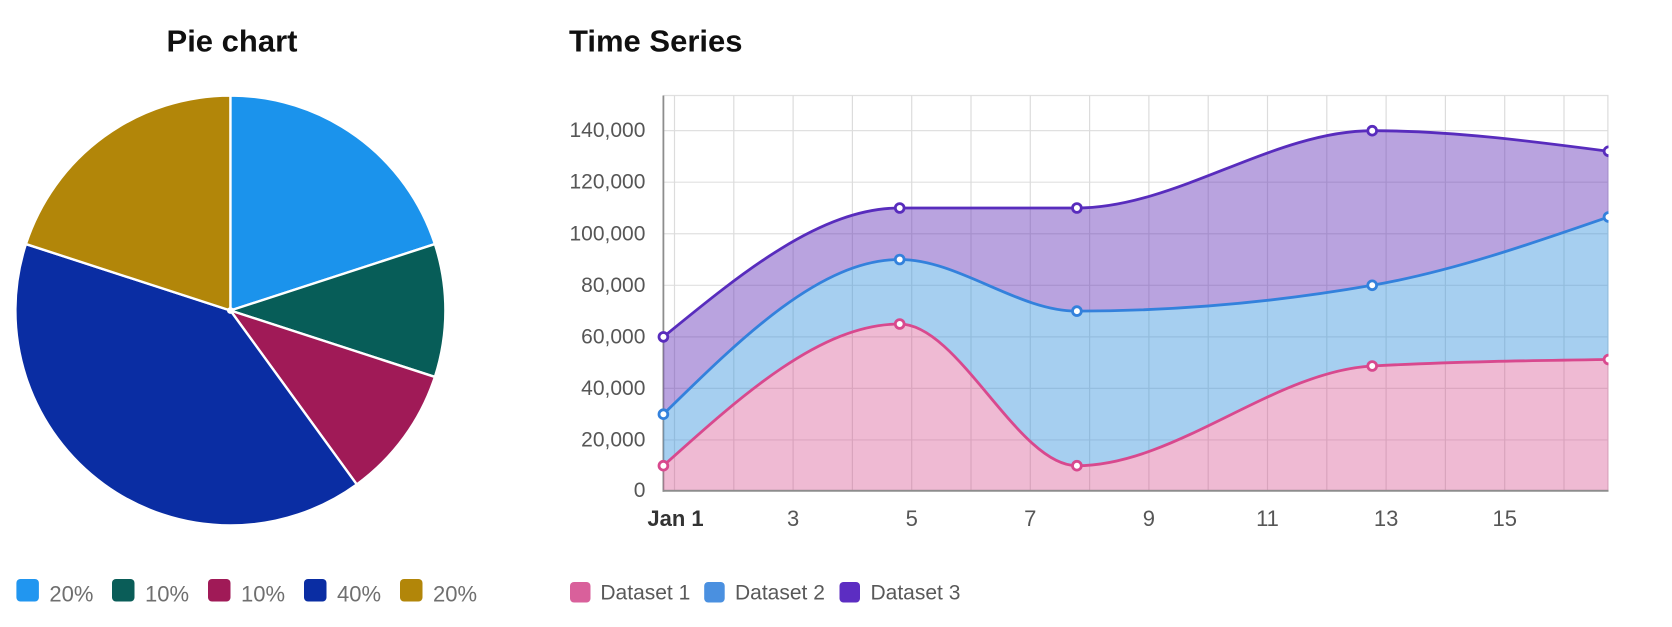 This screenshot has width=1672, height=627. I want to click on svg-text: Time Series, so click(655, 41).